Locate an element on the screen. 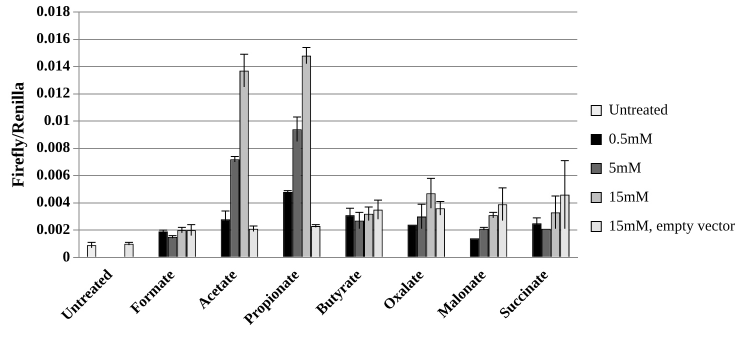 The image size is (755, 337). y-tick-label: 0.004 is located at coordinates (53, 202).